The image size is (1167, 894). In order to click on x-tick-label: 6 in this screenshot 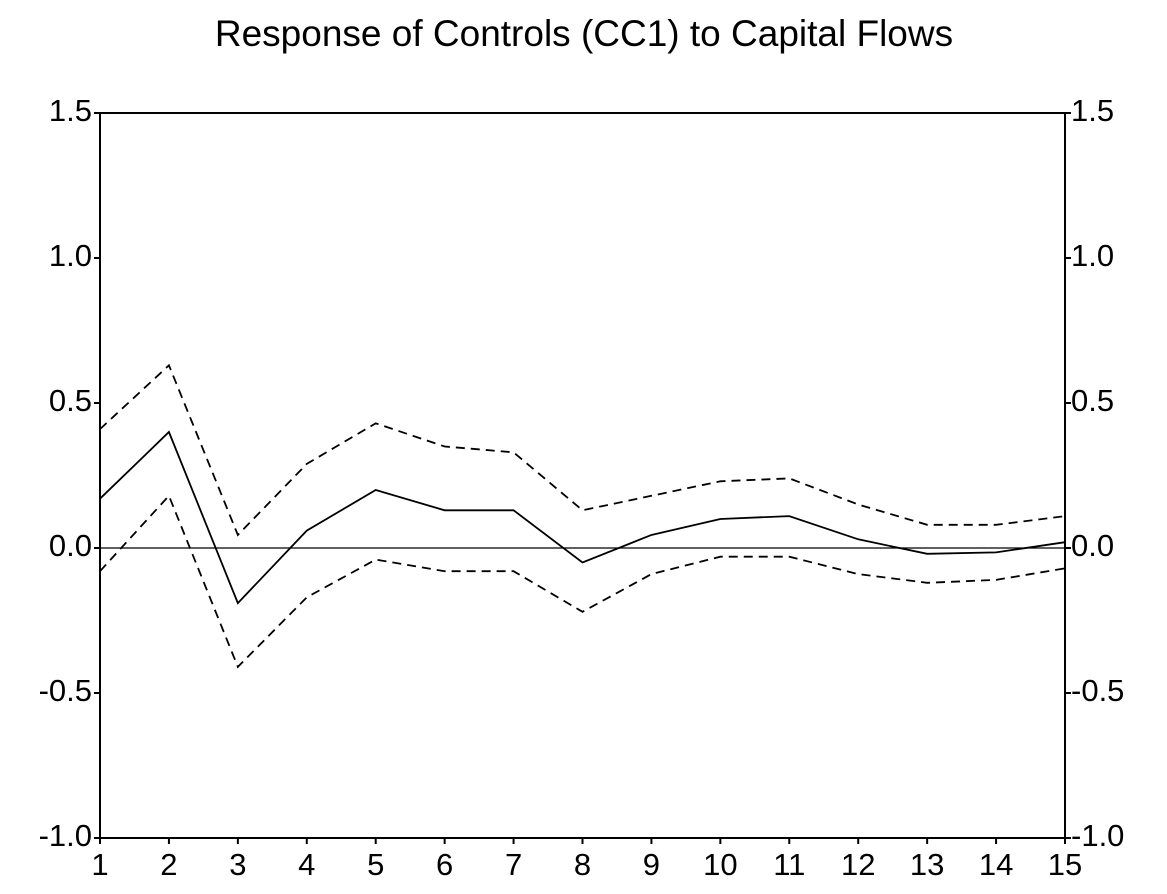, I will do `click(444, 864)`.